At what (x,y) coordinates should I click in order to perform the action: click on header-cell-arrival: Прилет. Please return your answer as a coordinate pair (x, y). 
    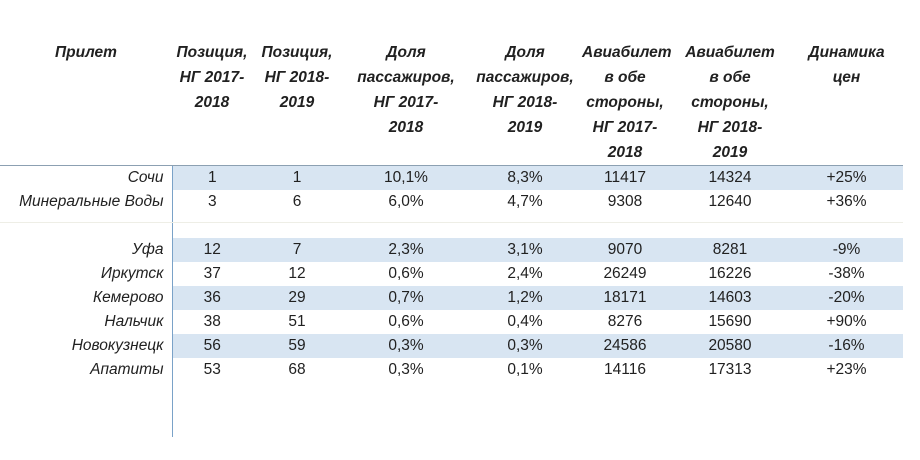
    Looking at the image, I should click on (86, 83).